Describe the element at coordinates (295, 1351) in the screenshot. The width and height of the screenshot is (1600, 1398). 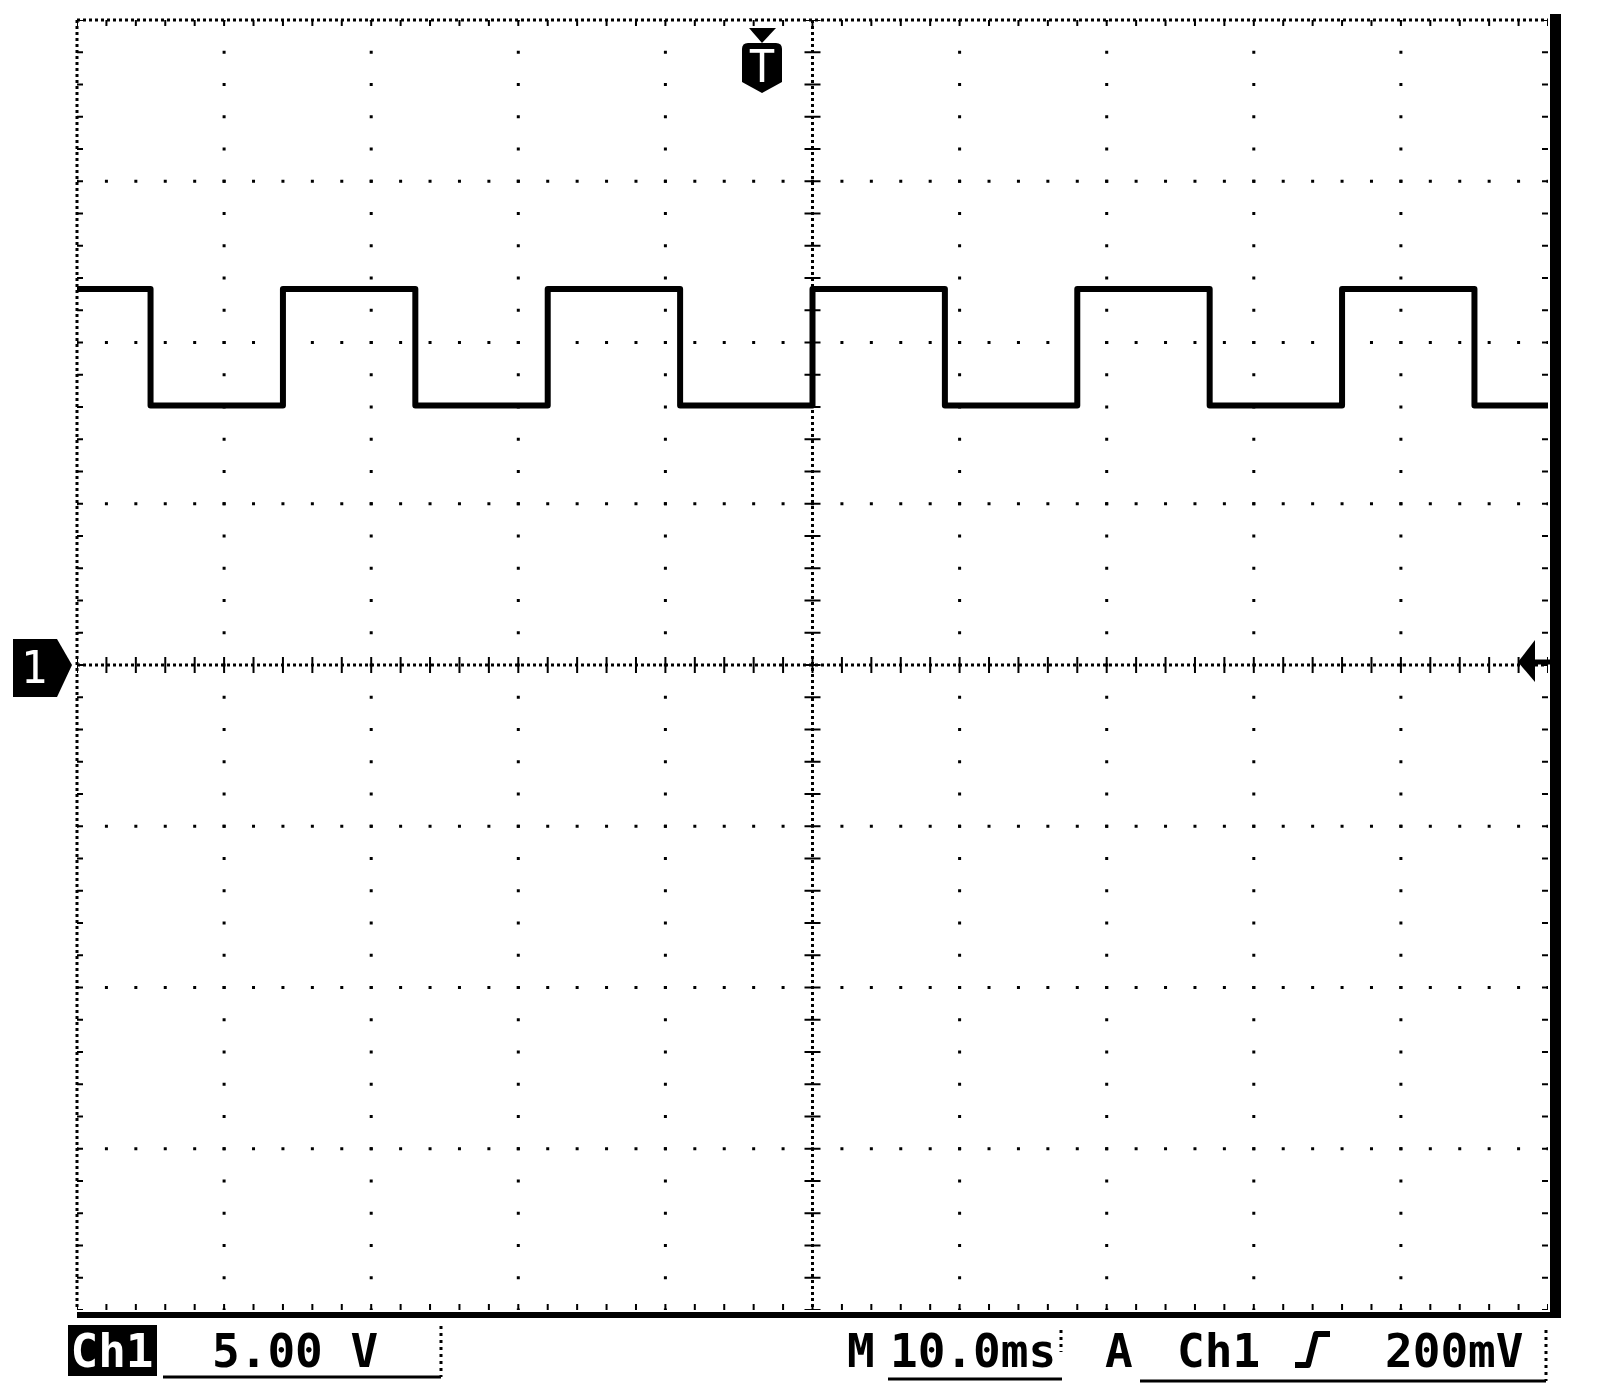
I see `text: 5.00 V` at that location.